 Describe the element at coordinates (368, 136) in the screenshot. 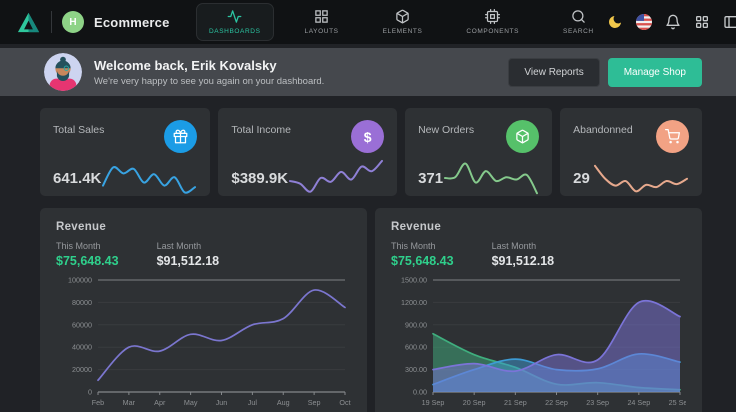

I see `dollar-icon: $` at that location.